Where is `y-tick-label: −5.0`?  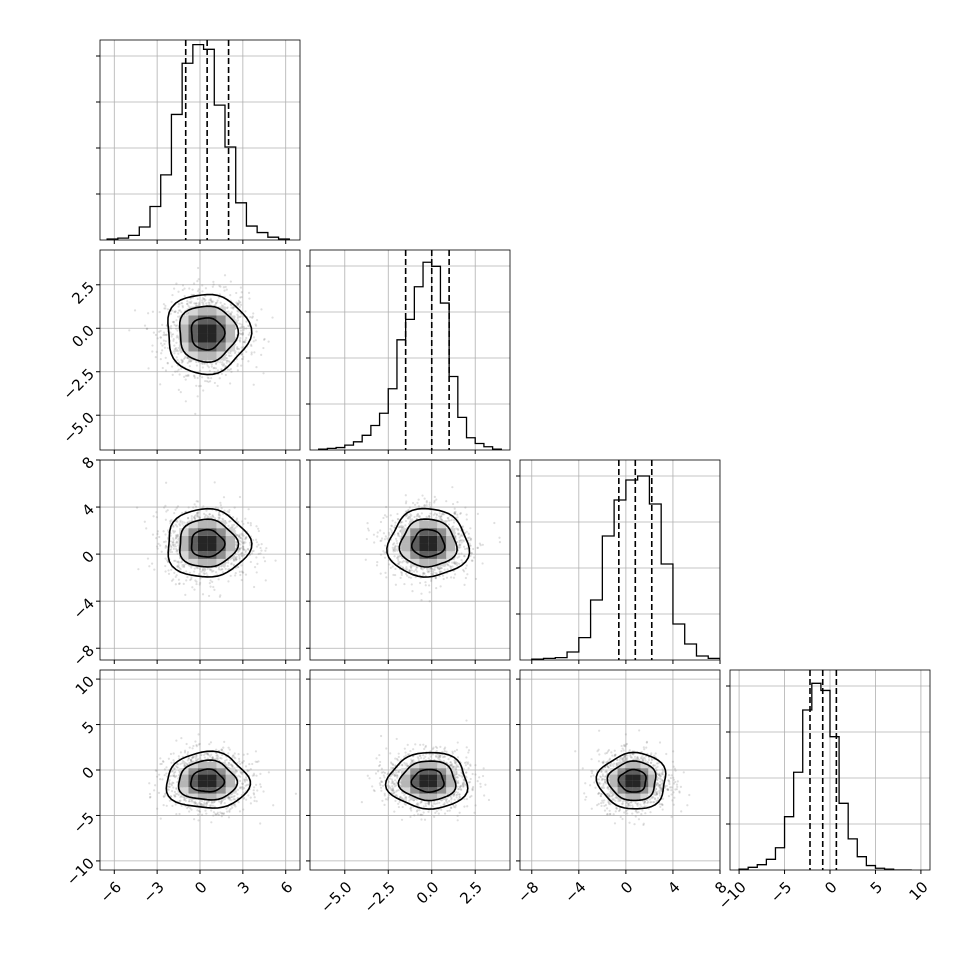
y-tick-label: −5.0 is located at coordinates (79, 427).